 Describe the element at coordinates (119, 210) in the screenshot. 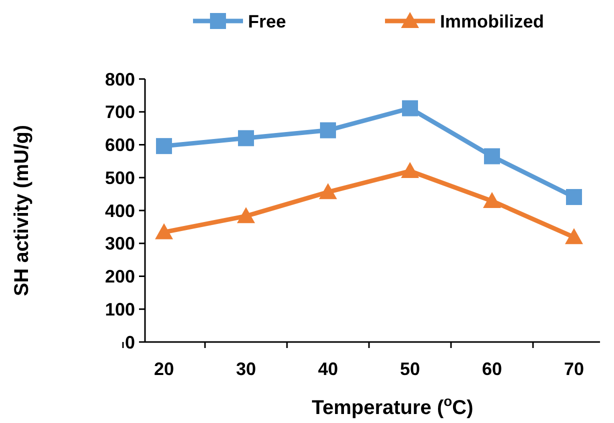

I see `y-tick-label: 400` at that location.